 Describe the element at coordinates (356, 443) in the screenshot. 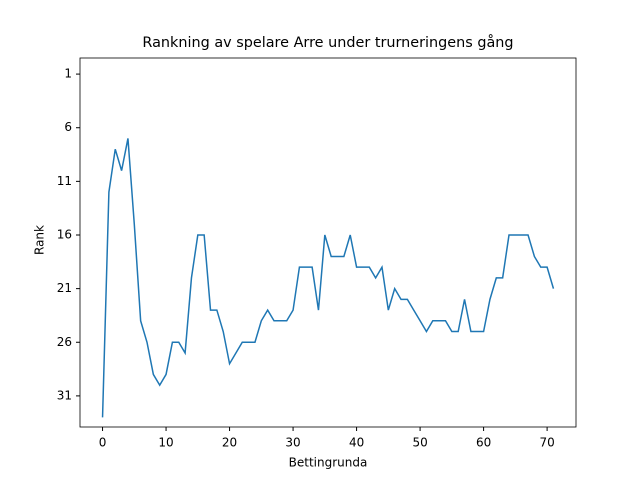

I see `x-tick-label: 40` at that location.